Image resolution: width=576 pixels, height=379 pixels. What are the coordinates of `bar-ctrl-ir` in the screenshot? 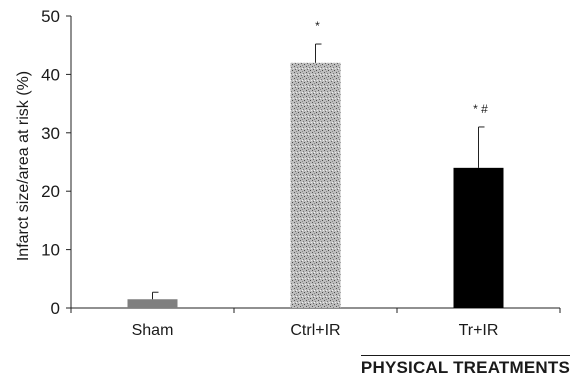 It's located at (315, 185).